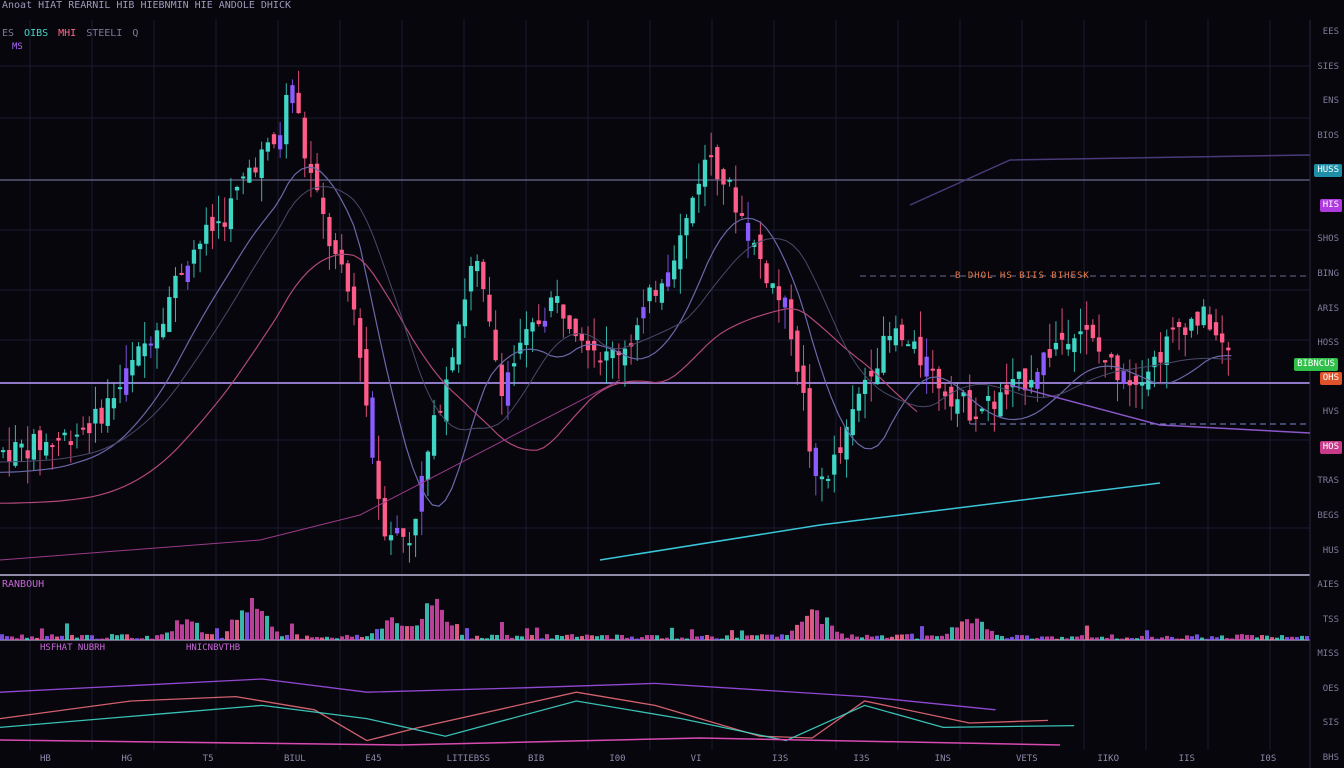 The image size is (1344, 768). What do you see at coordinates (8, 33) in the screenshot?
I see `toolbar-item-0: ES` at bounding box center [8, 33].